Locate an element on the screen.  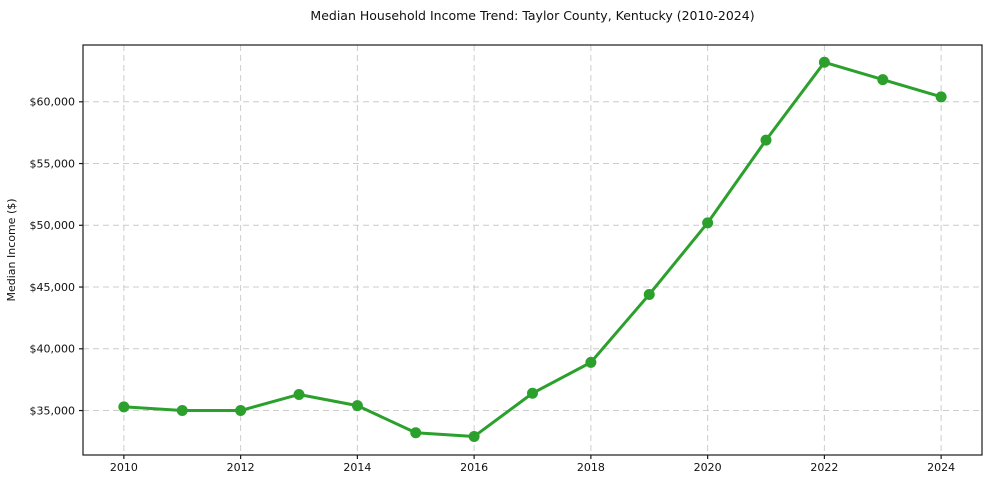
x-tick-label-2024: 2024 is located at coordinates (941, 467).